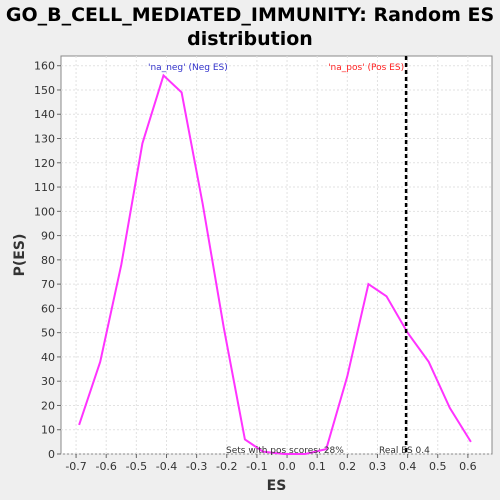 The width and height of the screenshot is (500, 500). Describe the element at coordinates (438, 466) in the screenshot. I see `x-tick-label: 0.5` at that location.